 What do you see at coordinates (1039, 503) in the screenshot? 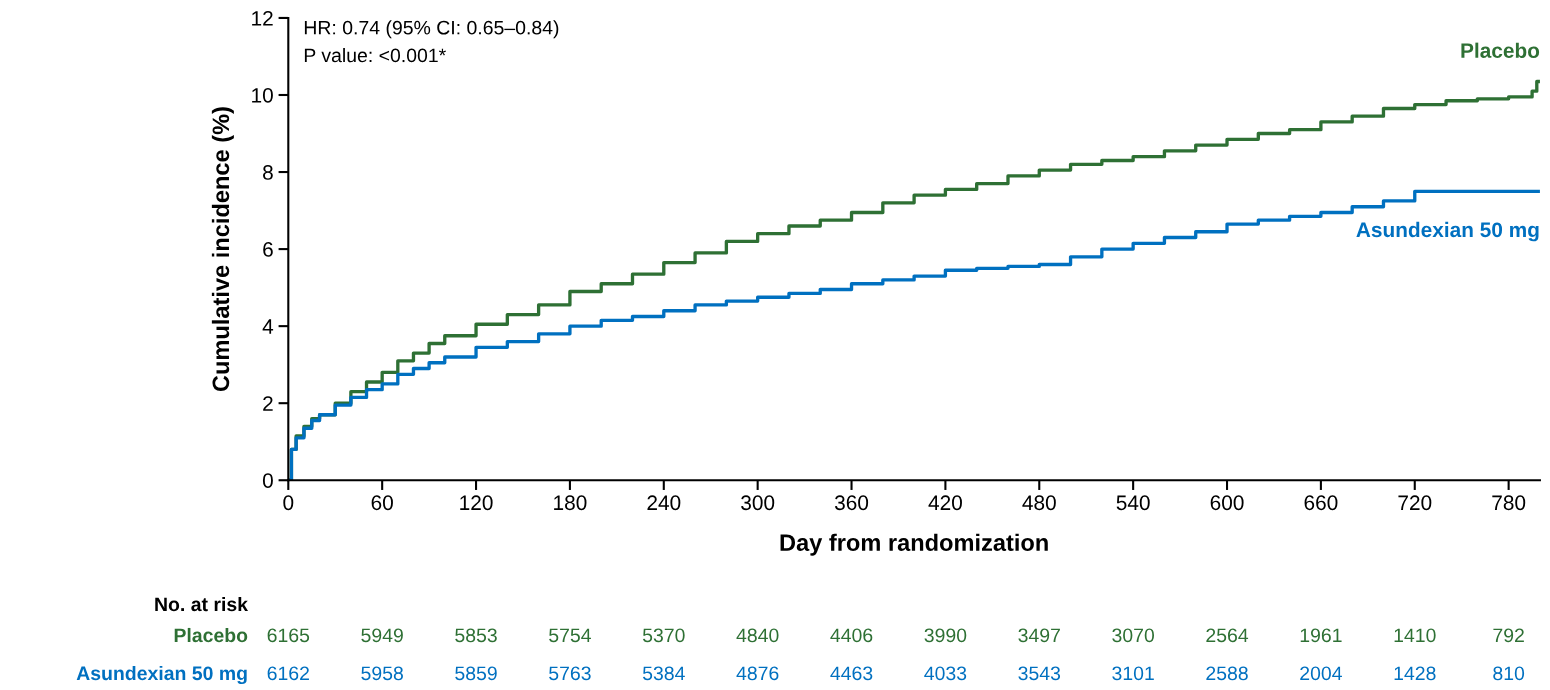
I see `x-tick-label: 480` at bounding box center [1039, 503].